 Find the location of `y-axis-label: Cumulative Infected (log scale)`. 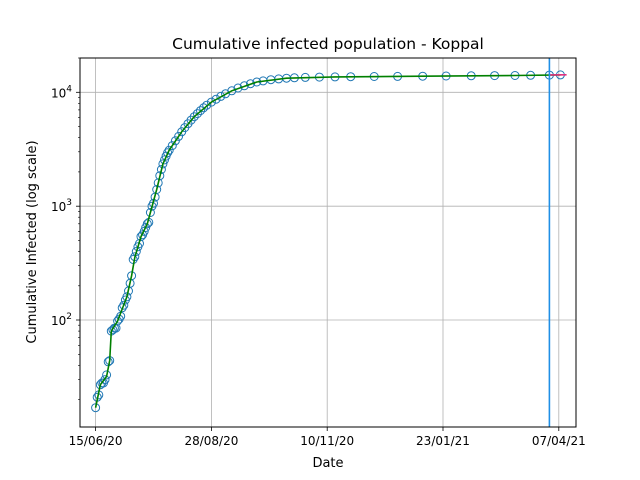

y-axis-label: Cumulative Infected (log scale) is located at coordinates (32, 241).